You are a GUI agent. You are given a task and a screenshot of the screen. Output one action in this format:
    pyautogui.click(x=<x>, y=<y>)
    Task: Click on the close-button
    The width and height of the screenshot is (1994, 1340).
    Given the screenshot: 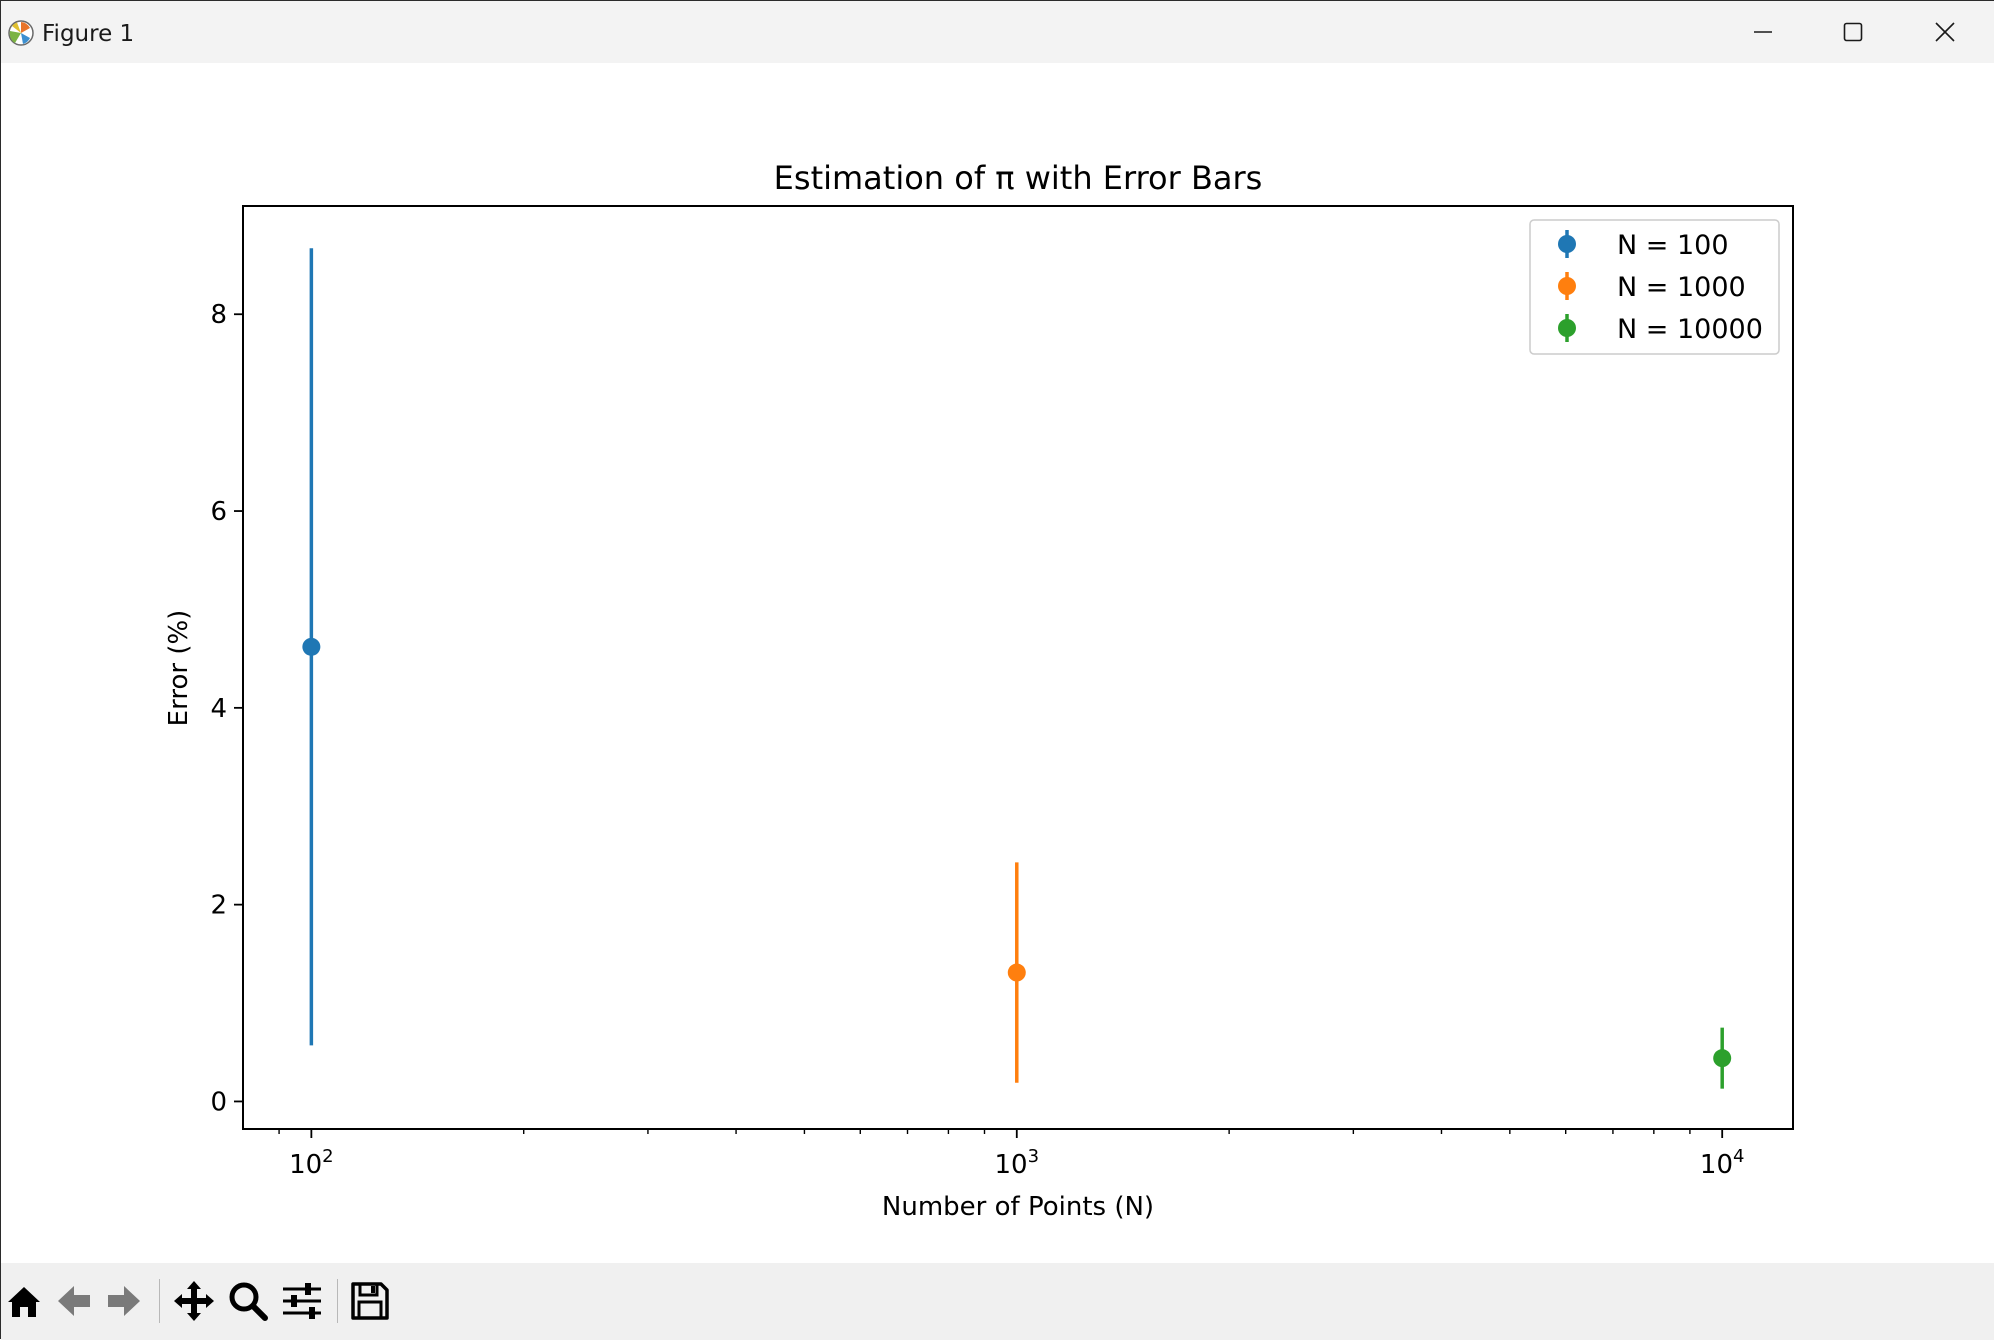 What is the action you would take?
    pyautogui.click(x=1945, y=32)
    